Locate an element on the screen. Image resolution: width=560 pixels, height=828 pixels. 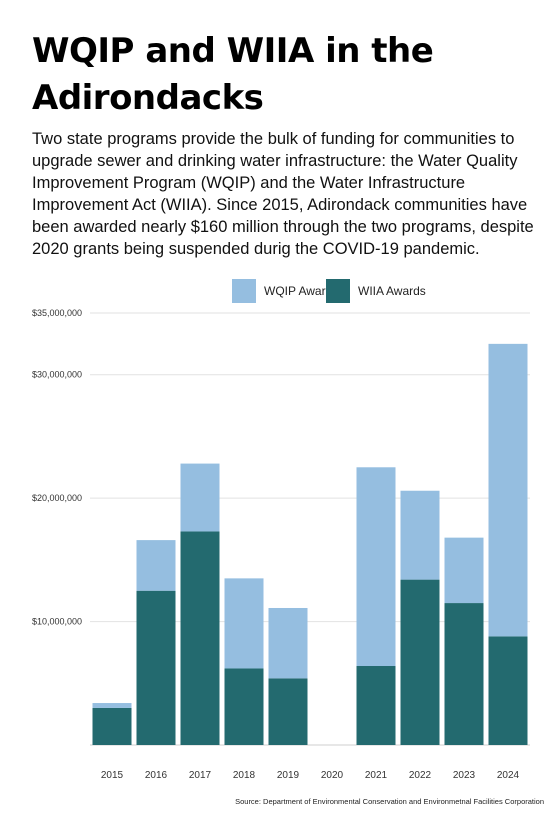
bar-wqip-2018 is located at coordinates (244, 623).